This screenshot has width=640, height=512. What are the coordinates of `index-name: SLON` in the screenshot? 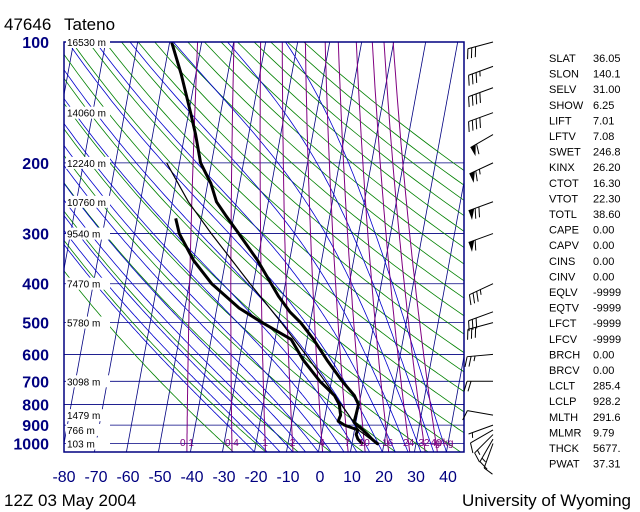 It's located at (564, 75).